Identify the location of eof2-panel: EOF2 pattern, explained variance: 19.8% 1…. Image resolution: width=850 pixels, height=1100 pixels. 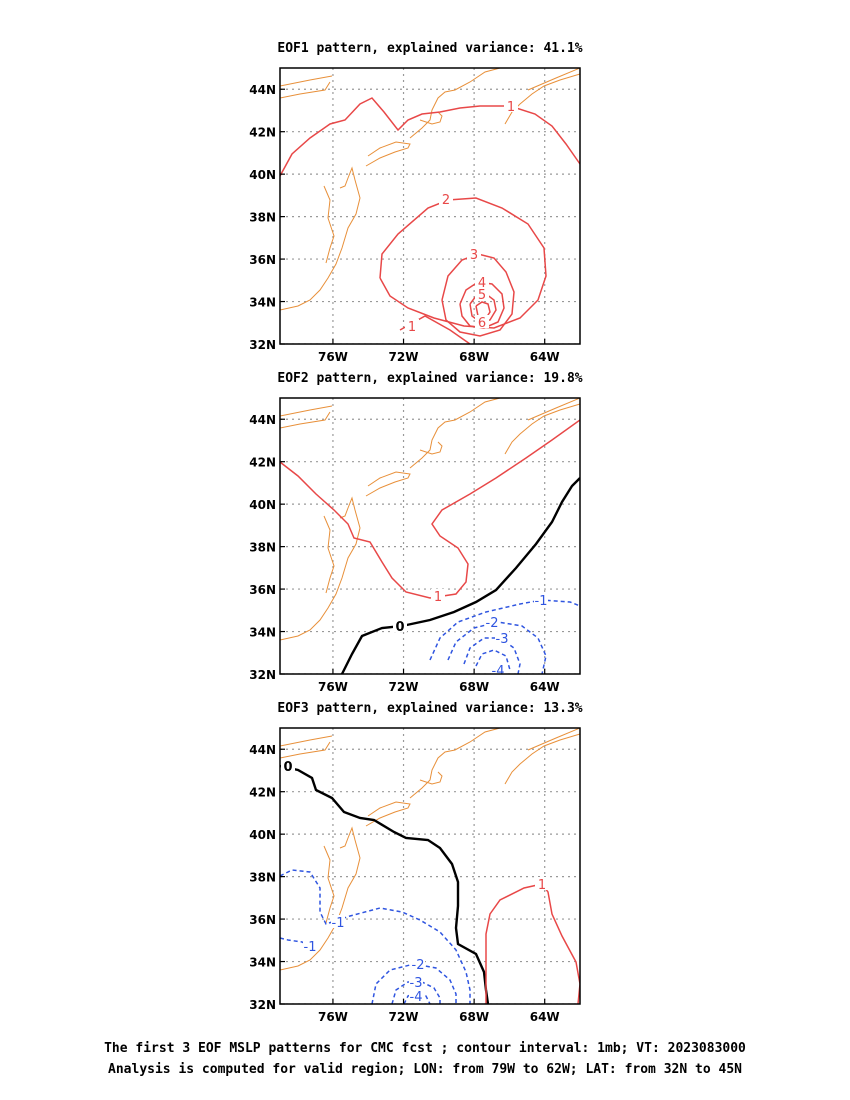
(416, 532).